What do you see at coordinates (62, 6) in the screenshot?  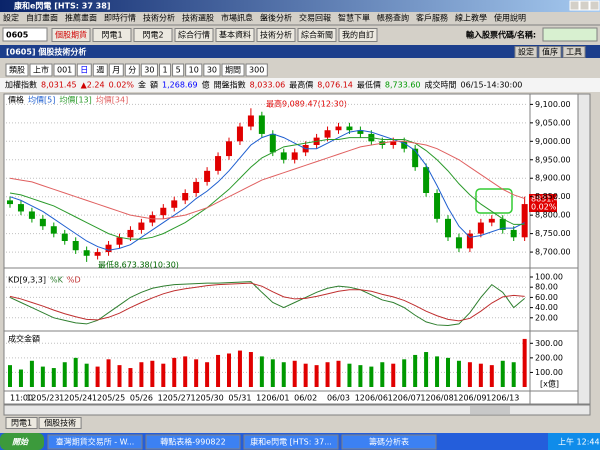 I see `window-title: 康和e閃電 [HTS: 37 38]` at bounding box center [62, 6].